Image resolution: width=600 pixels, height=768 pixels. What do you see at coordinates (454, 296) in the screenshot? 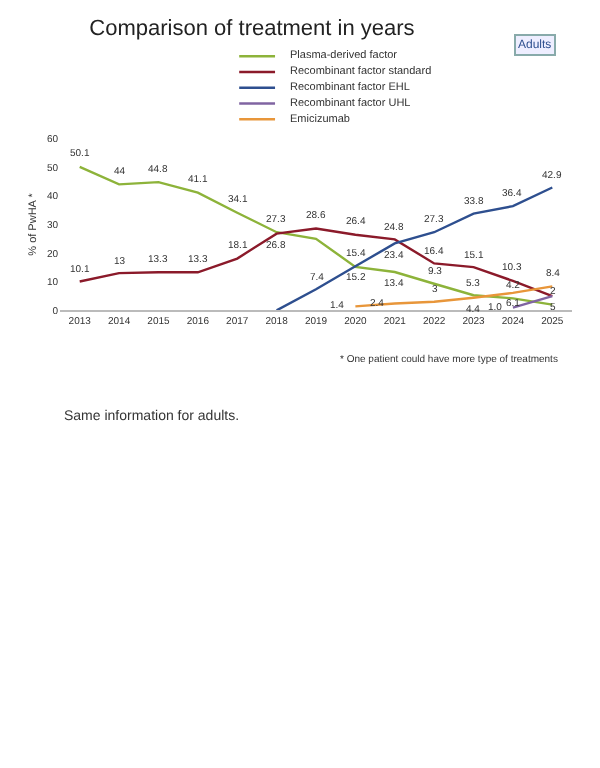
I see `line-series` at bounding box center [454, 296].